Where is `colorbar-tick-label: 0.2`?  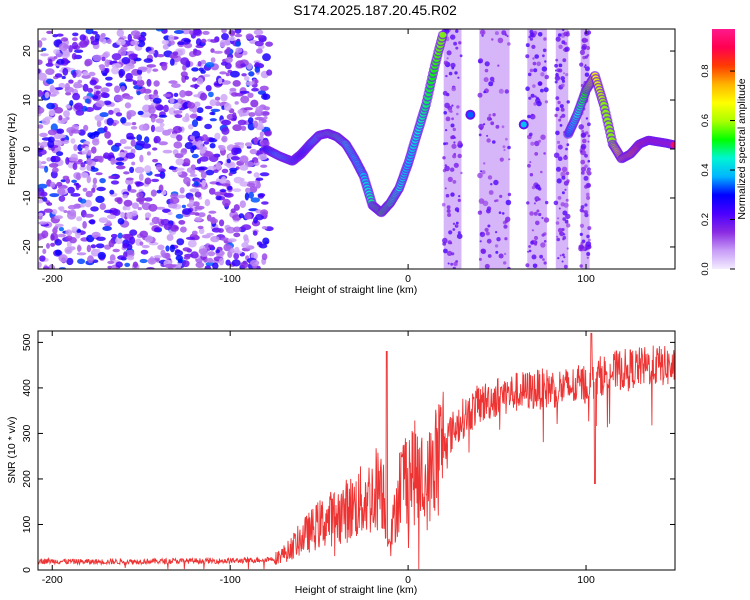 colorbar-tick-label: 0.2 is located at coordinates (705, 219).